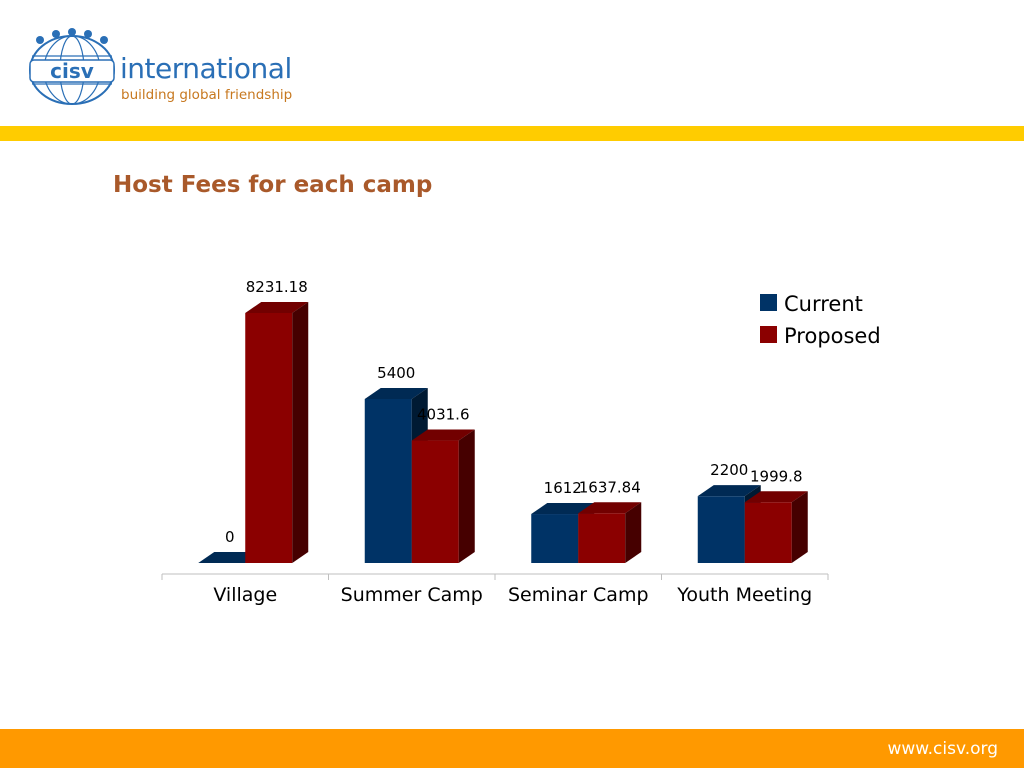 The width and height of the screenshot is (1024, 768). Describe the element at coordinates (206, 68) in the screenshot. I see `logo-name: international` at that location.